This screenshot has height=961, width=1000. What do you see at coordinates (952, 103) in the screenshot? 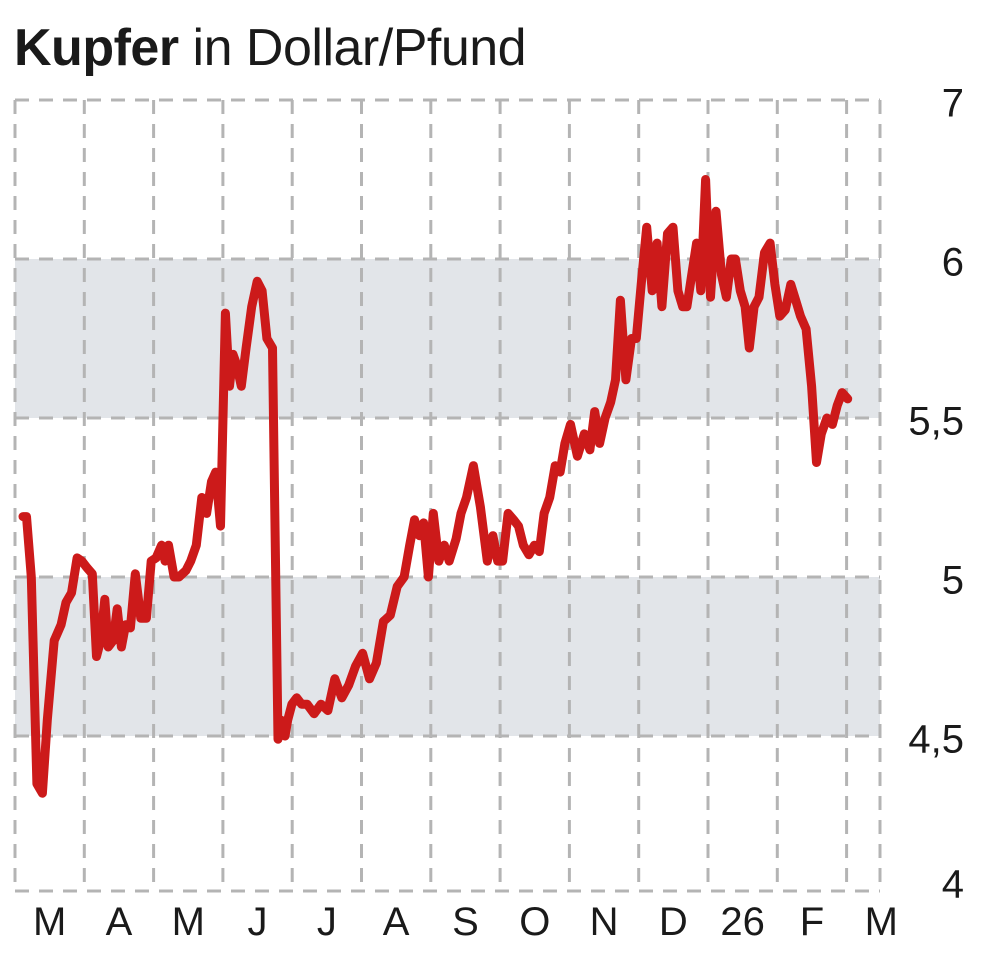
I see `y-tick-label: 7` at bounding box center [952, 103].